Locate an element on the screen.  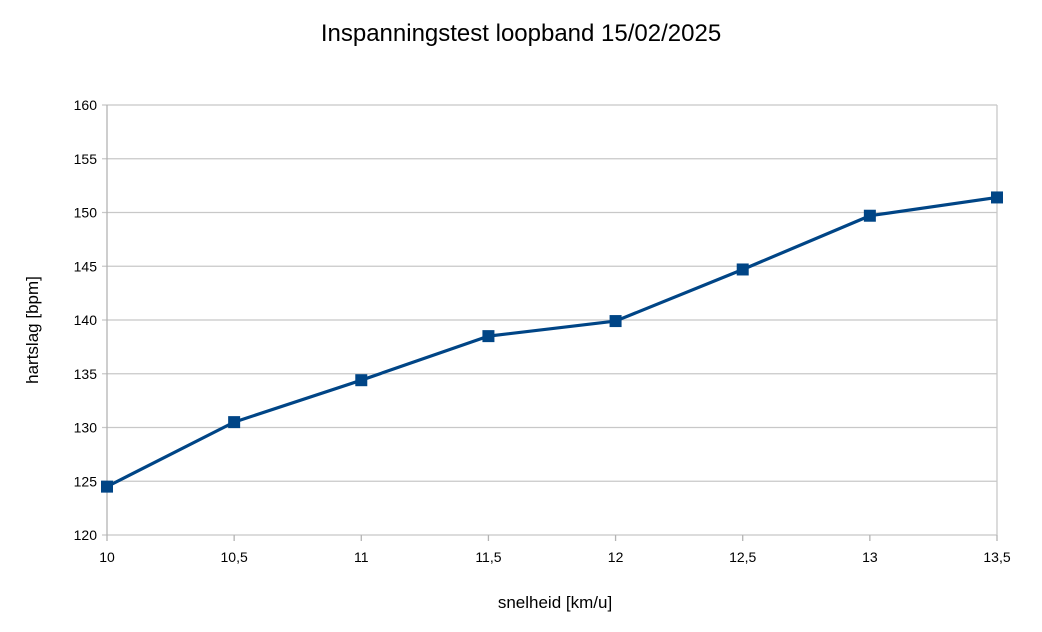
y-tick-label: 130 is located at coordinates (86, 428).